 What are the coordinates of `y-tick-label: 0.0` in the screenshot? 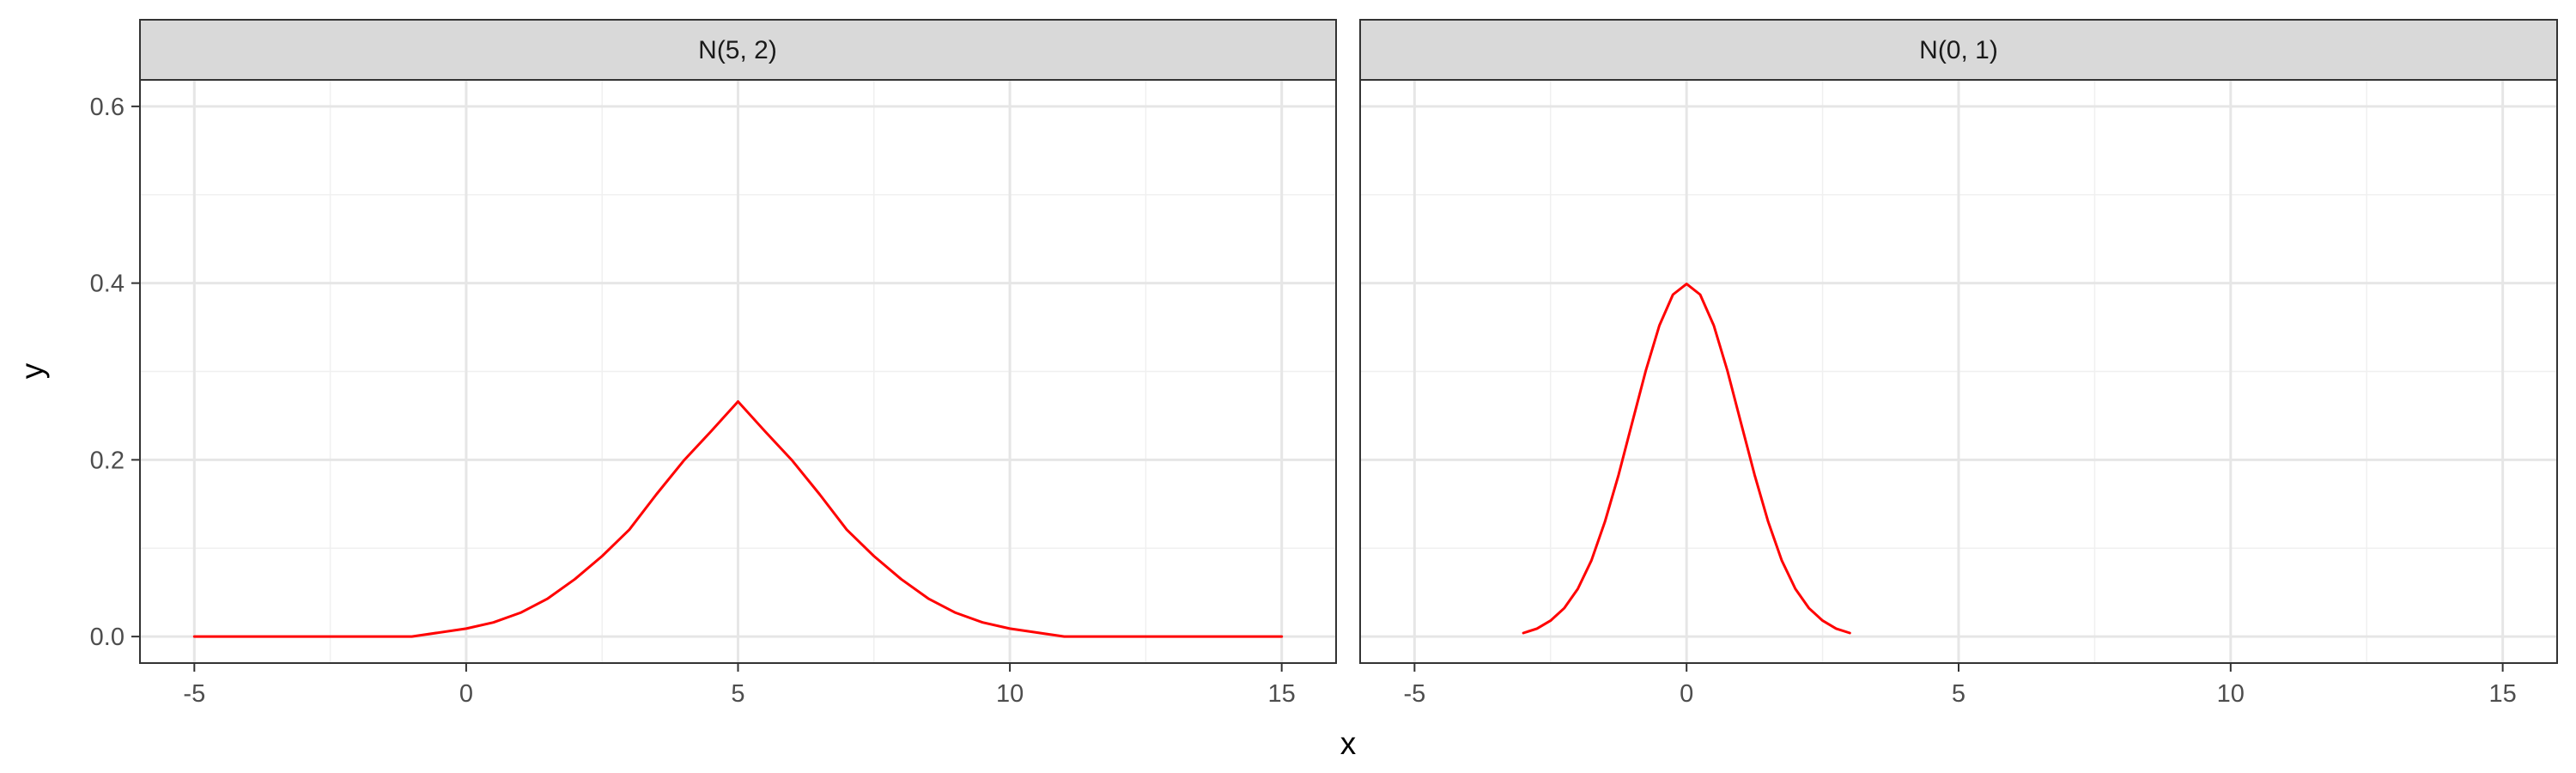 It's located at (107, 637).